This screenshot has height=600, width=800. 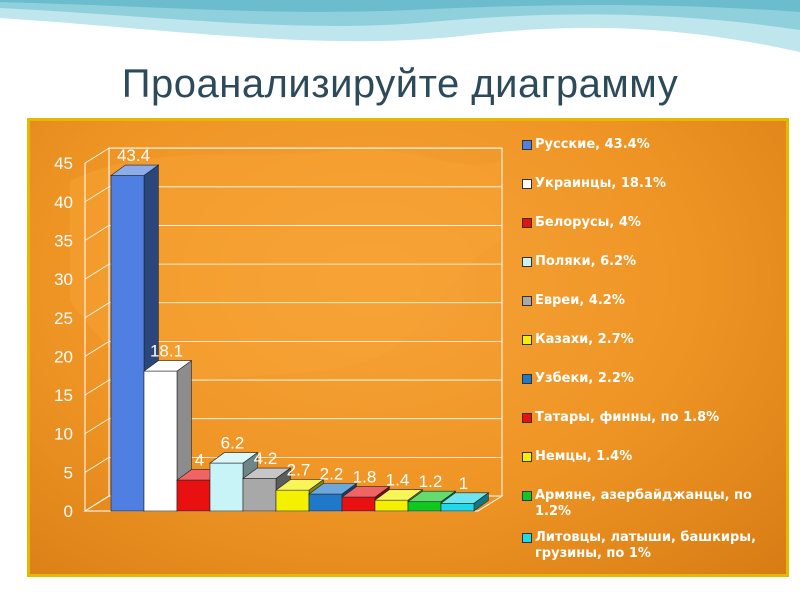 I want to click on legend-item: Русские, 43.4%, so click(x=653, y=145).